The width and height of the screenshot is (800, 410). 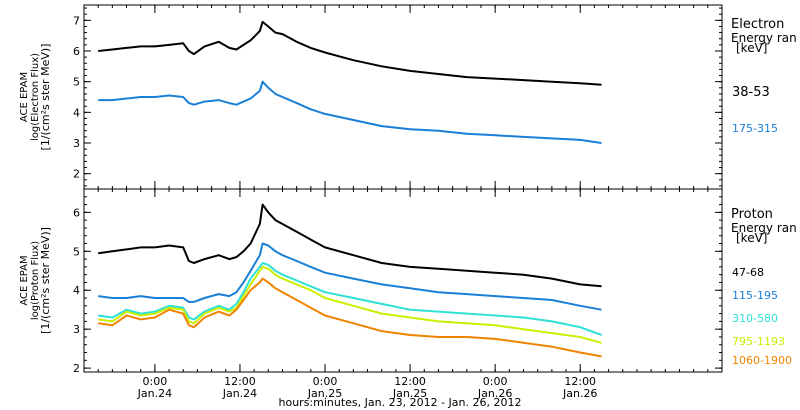 I want to click on legend-entry-175-315: 175-315, so click(x=755, y=128).